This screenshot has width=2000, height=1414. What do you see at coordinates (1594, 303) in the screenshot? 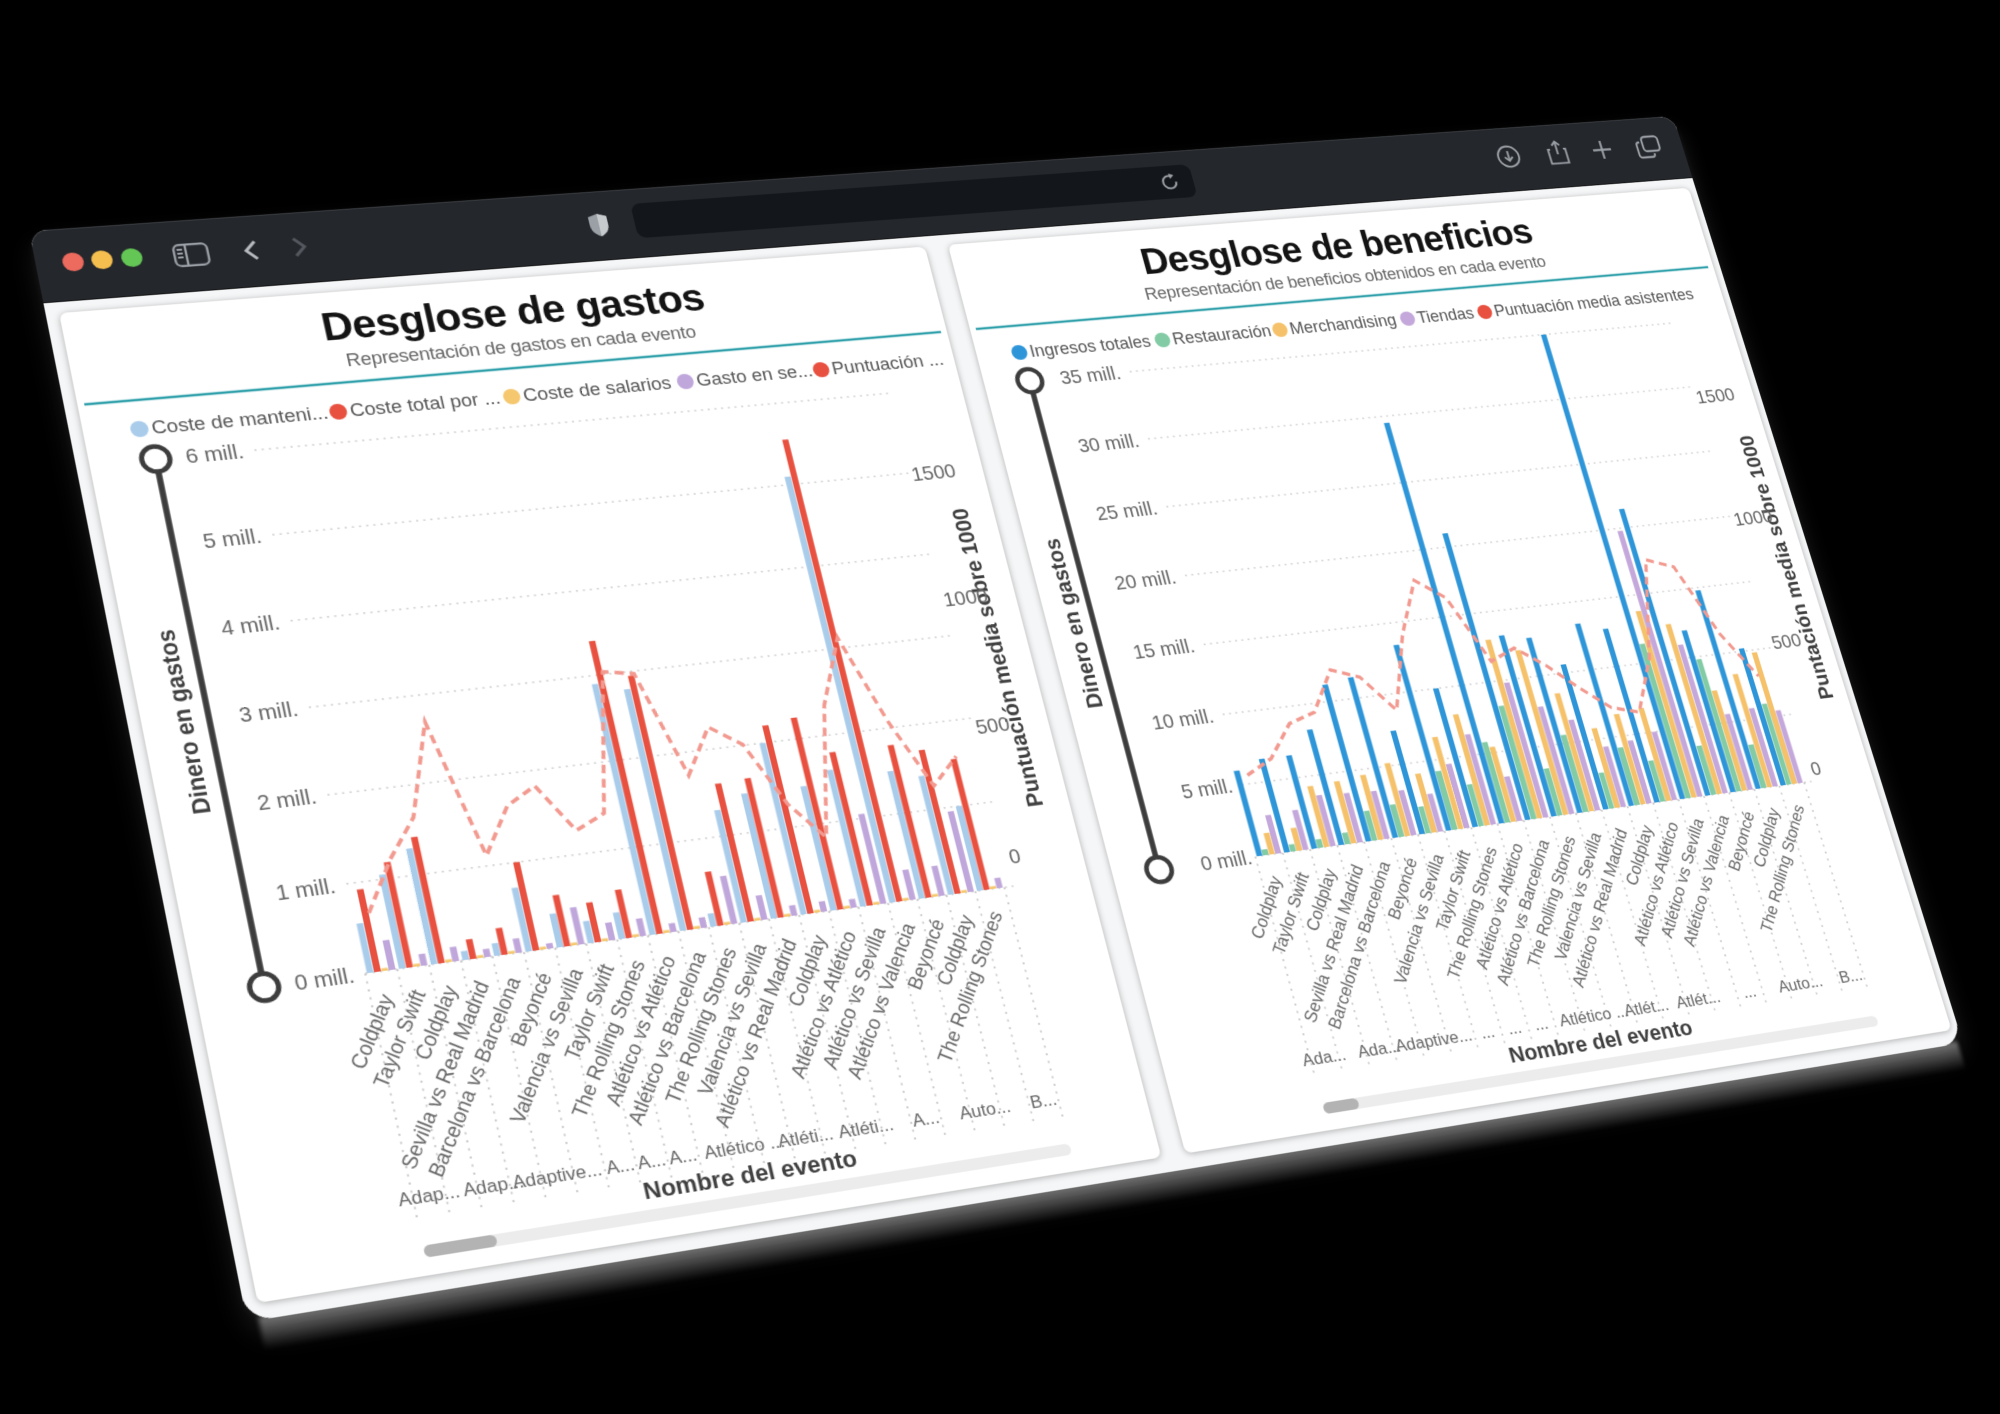
I see `svg-text: Puntuación media asistentes` at bounding box center [1594, 303].